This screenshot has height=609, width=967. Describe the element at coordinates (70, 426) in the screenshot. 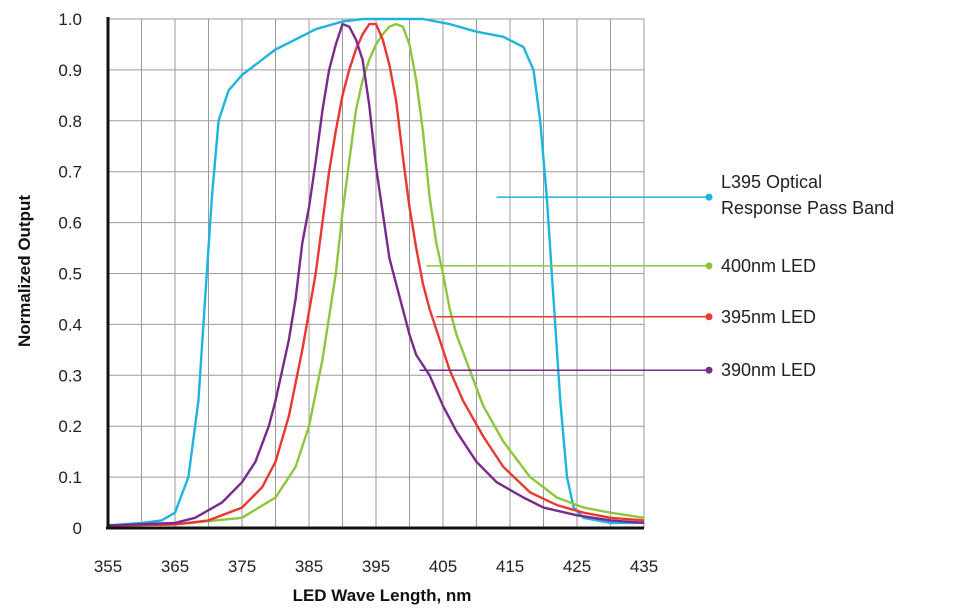

I see `y-tick-label: 0.2` at that location.